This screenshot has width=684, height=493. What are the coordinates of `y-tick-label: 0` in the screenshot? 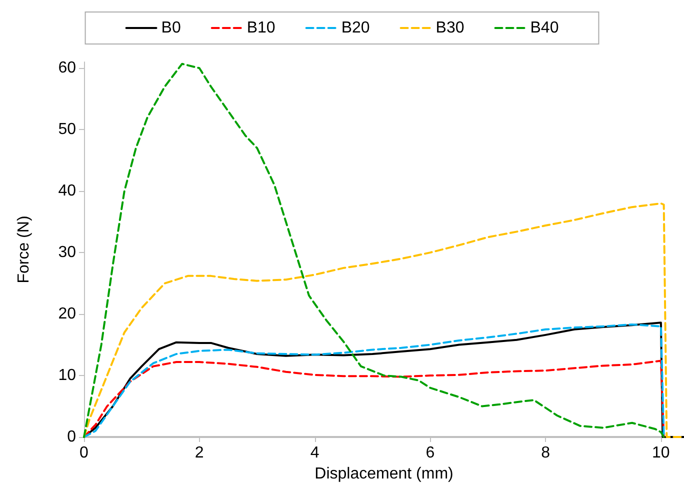 It's located at (71, 437).